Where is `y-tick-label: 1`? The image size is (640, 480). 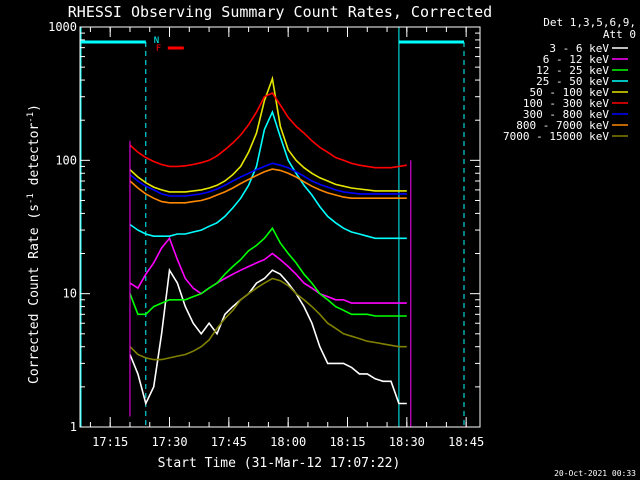
y-tick-label: 1 is located at coordinates (73, 427).